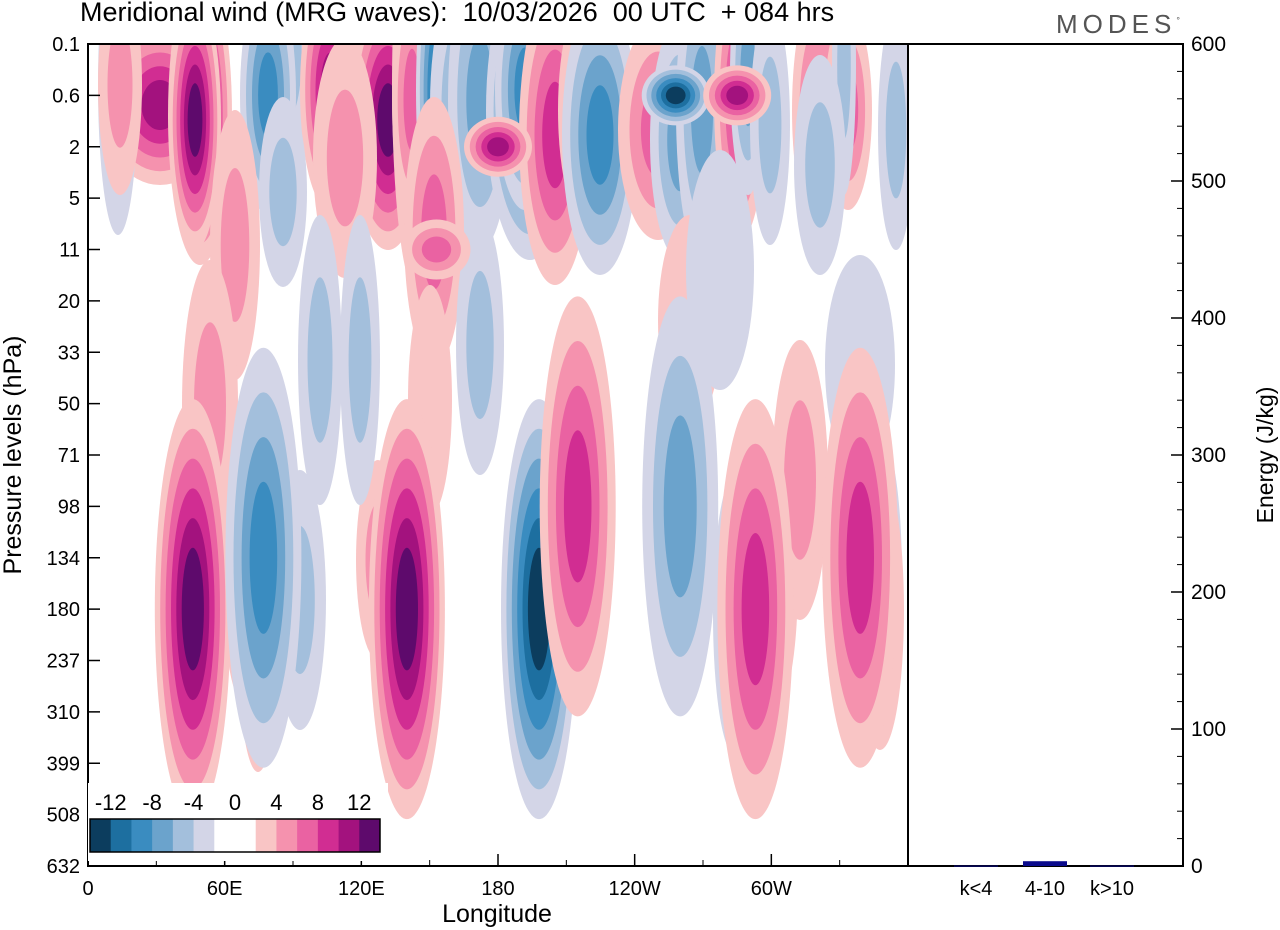  Describe the element at coordinates (63, 662) in the screenshot. I see `y-tick-label: 237` at that location.